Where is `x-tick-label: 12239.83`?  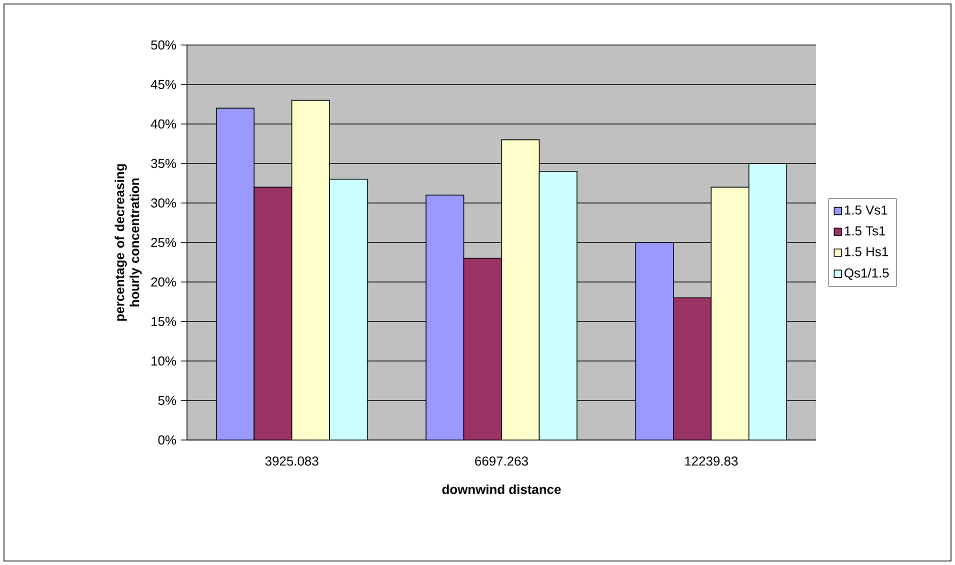
x-tick-label: 12239.83 is located at coordinates (711, 461).